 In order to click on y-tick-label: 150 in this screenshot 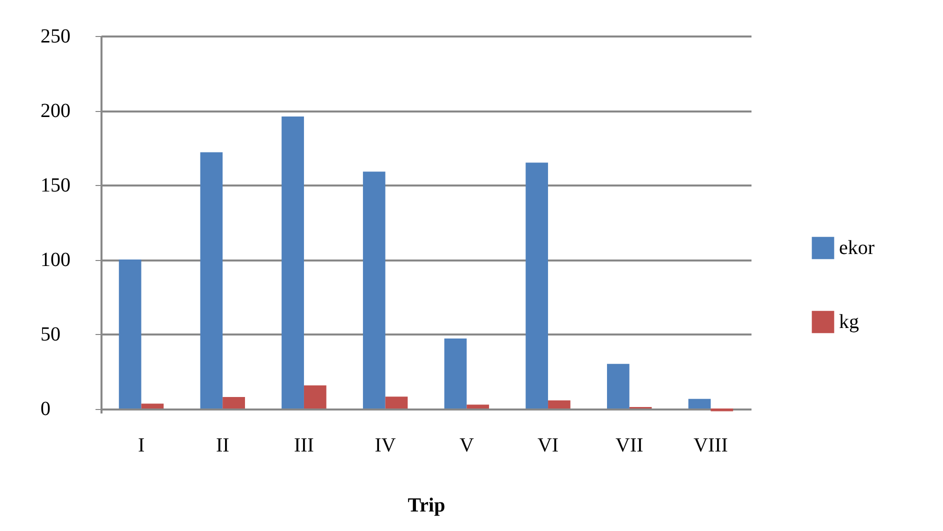, I will do `click(55, 185)`.